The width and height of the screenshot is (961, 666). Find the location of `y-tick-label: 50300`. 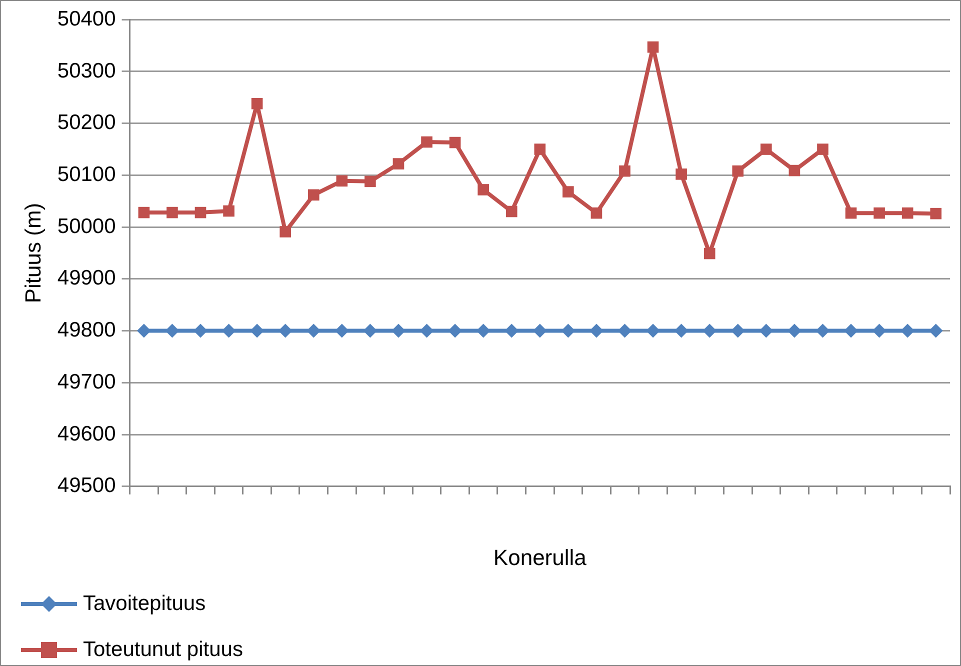

y-tick-label: 50300 is located at coordinates (86, 70).